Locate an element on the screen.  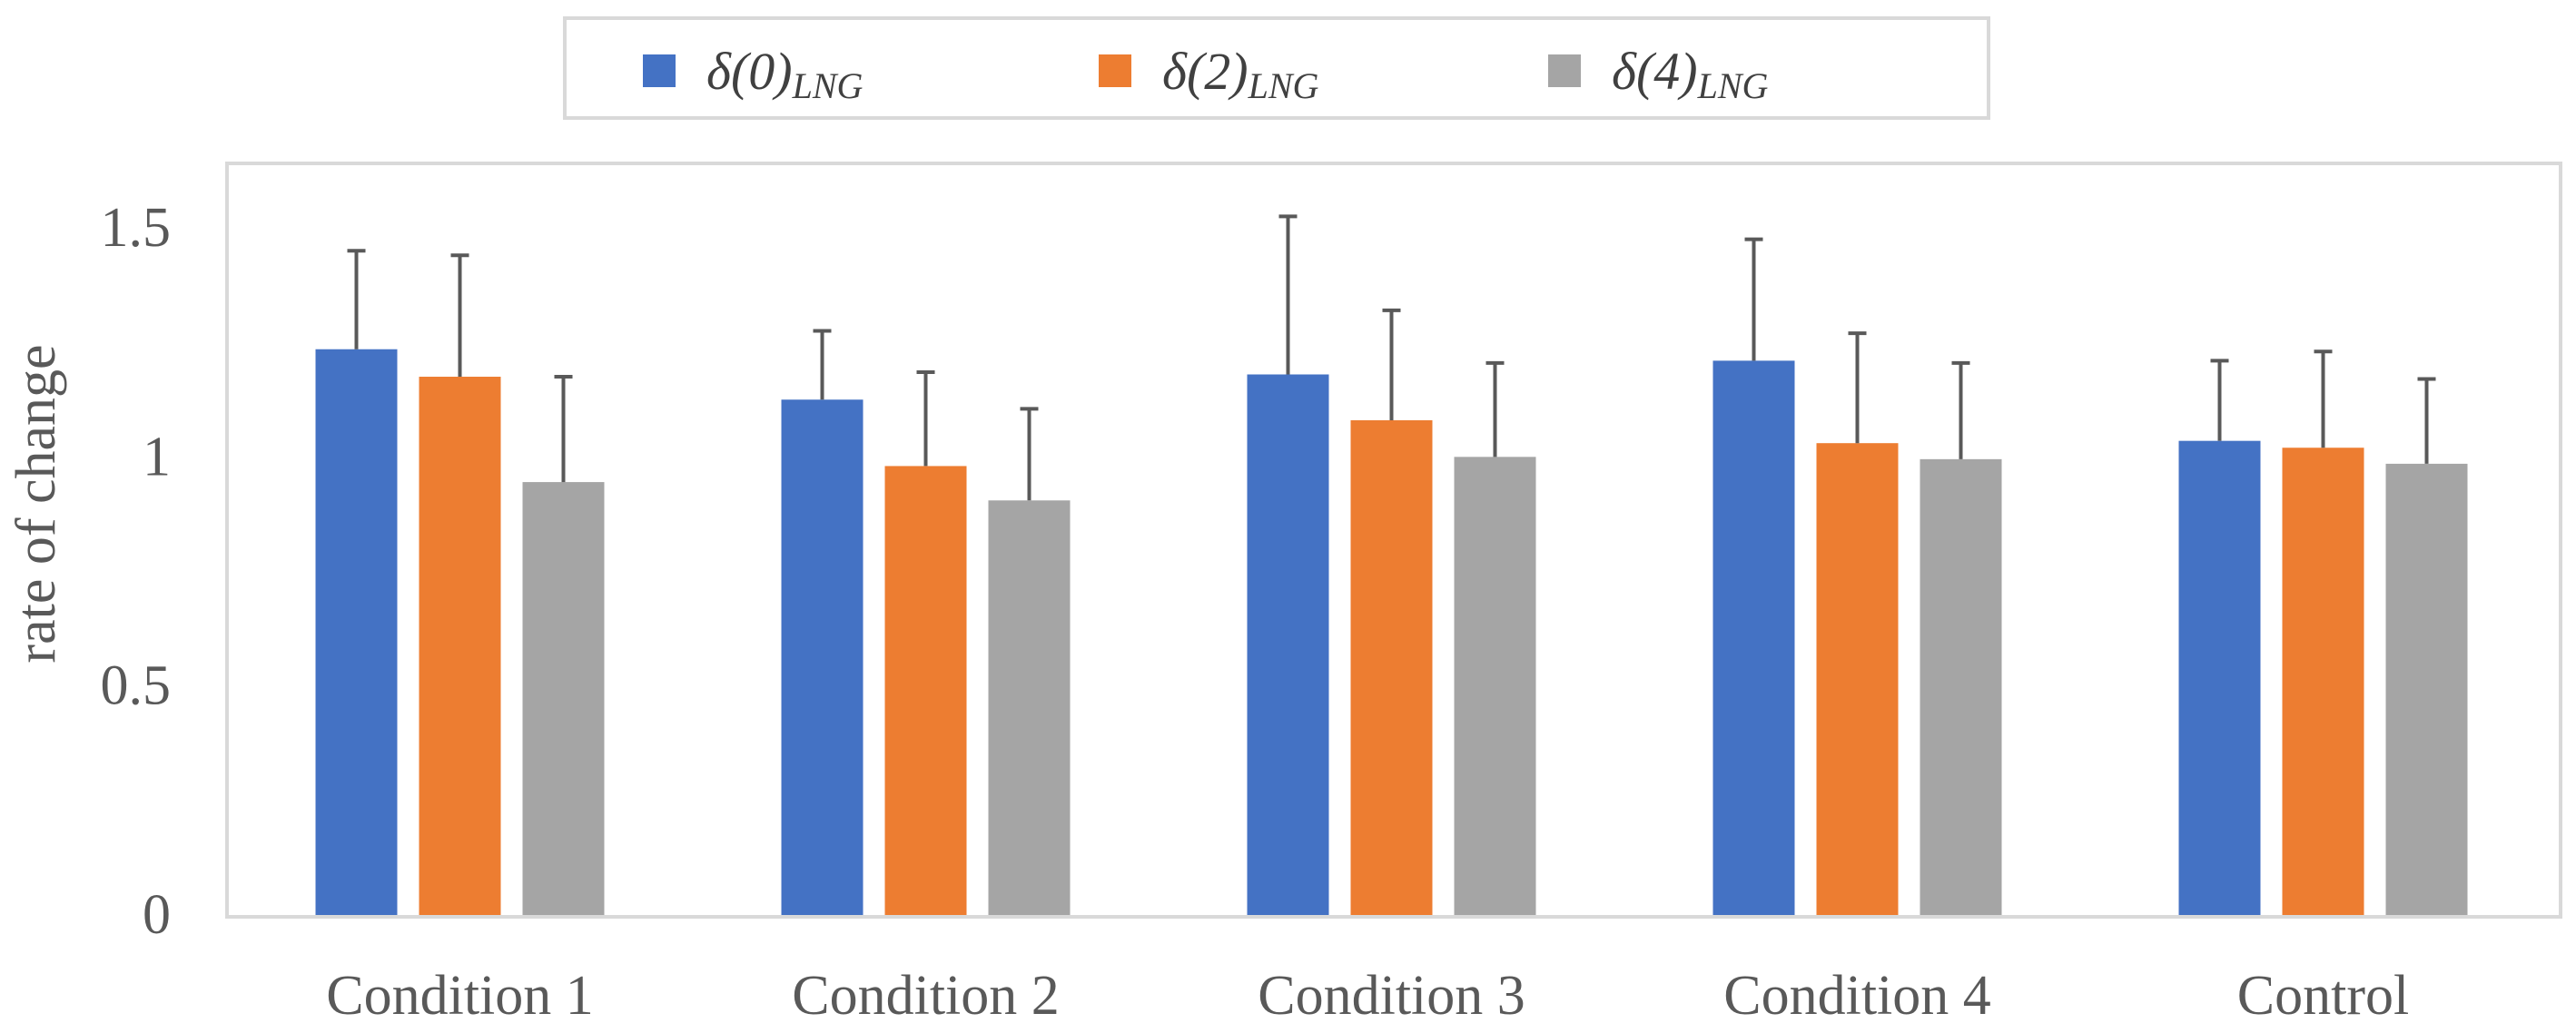
y-tick-label: 1.5 is located at coordinates (136, 228).